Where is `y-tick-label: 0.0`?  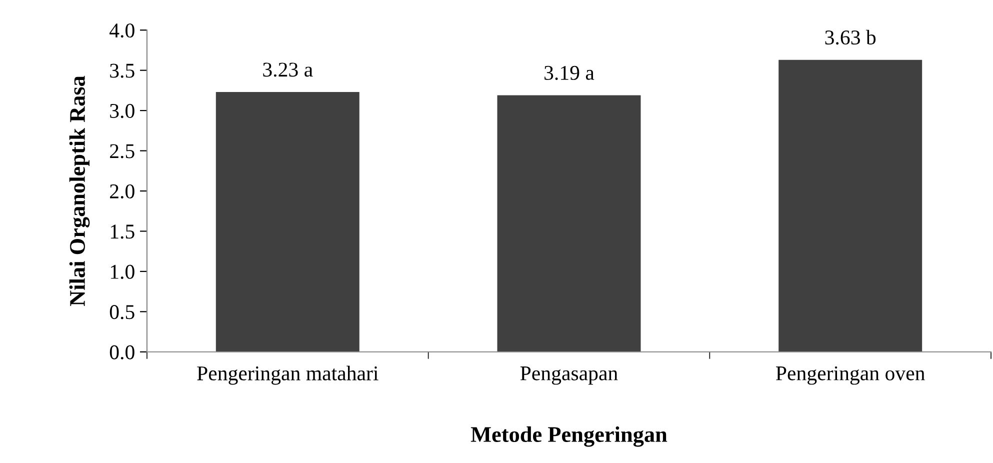 y-tick-label: 0.0 is located at coordinates (122, 352).